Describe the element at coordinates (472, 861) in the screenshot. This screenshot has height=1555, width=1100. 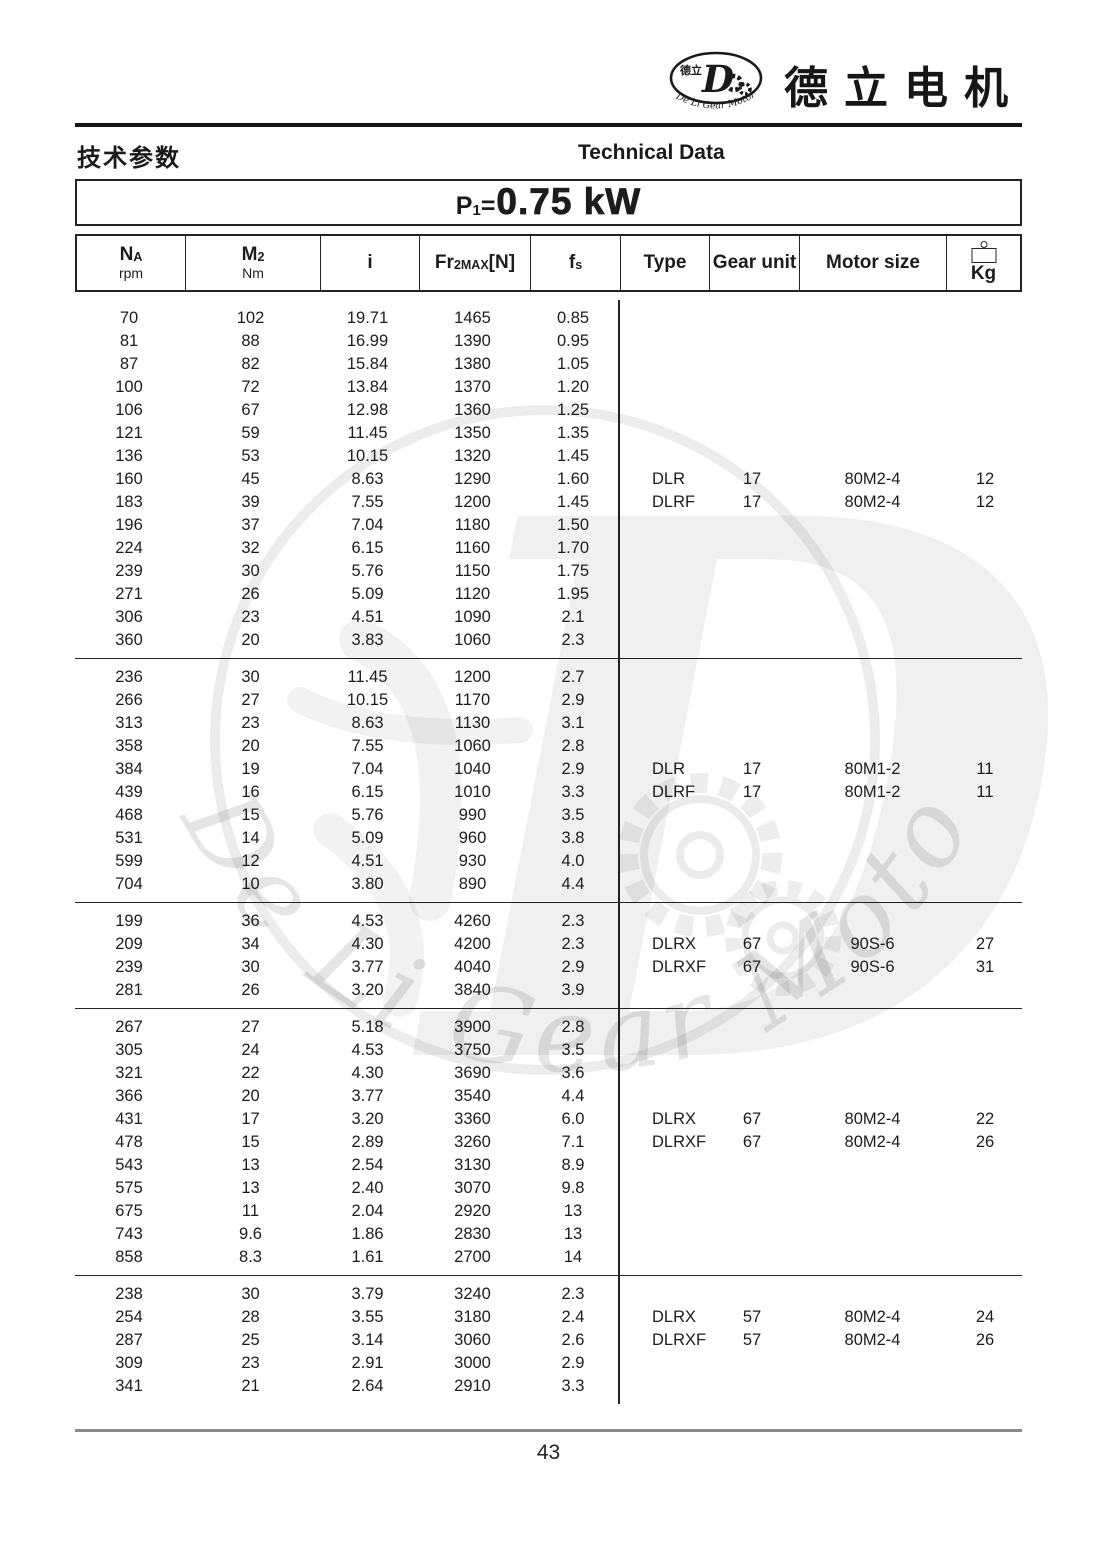
I see `cell-fr2max: 930` at that location.